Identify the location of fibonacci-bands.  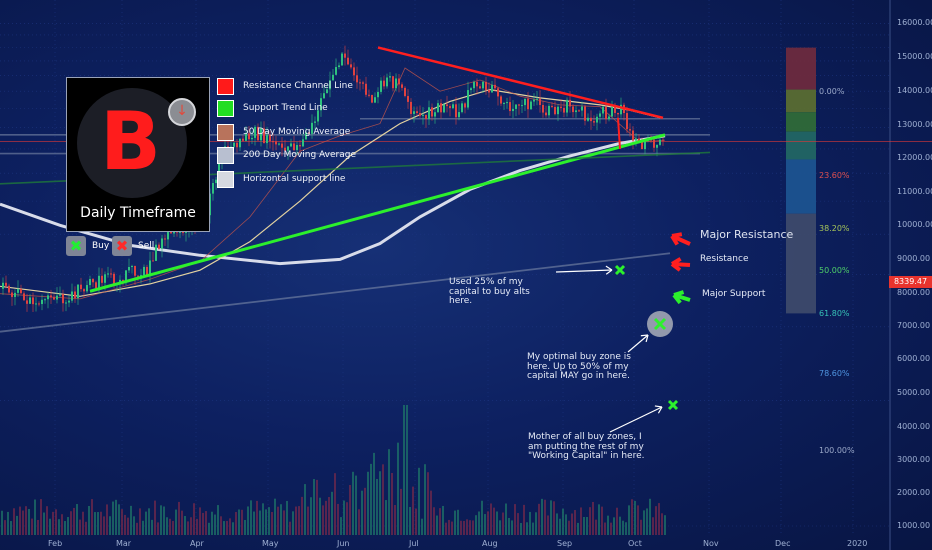
(801, 180).